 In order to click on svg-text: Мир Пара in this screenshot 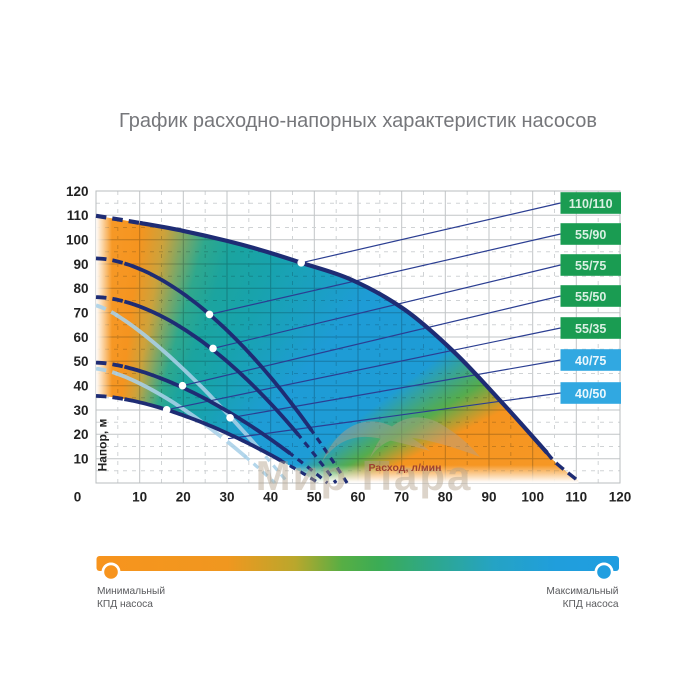, I will do `click(364, 475)`.